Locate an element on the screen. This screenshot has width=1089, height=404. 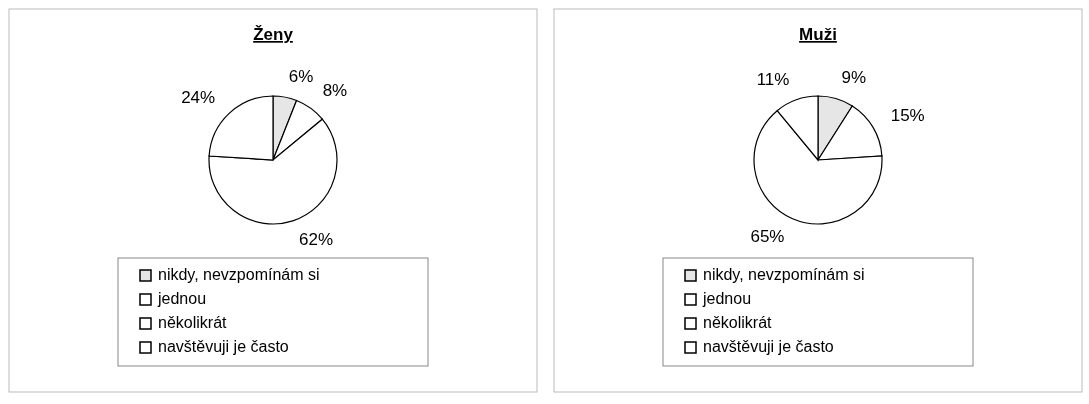
data-label: 65% is located at coordinates (767, 237).